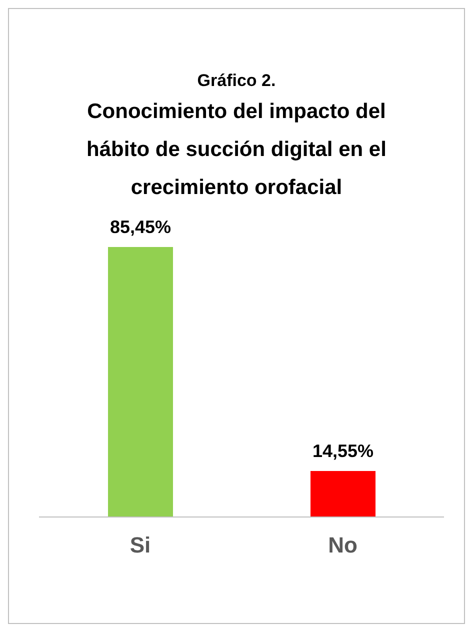  I want to click on chart-subtitle: Conocimiento del impacto del hábito de succión digital en el crecimiento orofacial, so click(237, 150).